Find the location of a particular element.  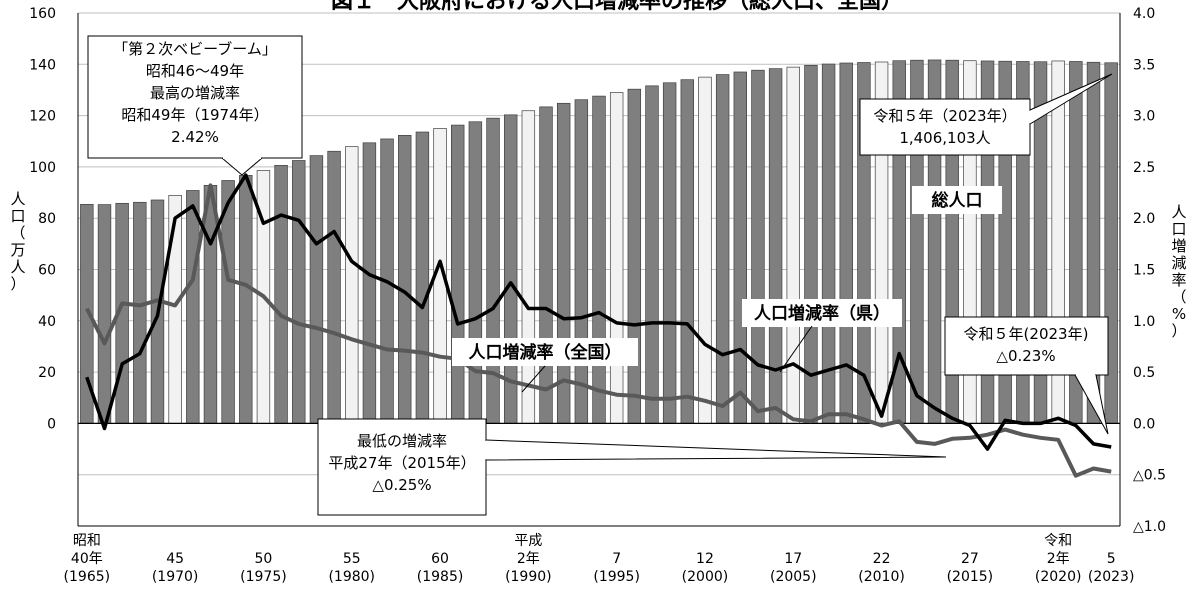

right-tick-label: 2.0 is located at coordinates (1144, 219).